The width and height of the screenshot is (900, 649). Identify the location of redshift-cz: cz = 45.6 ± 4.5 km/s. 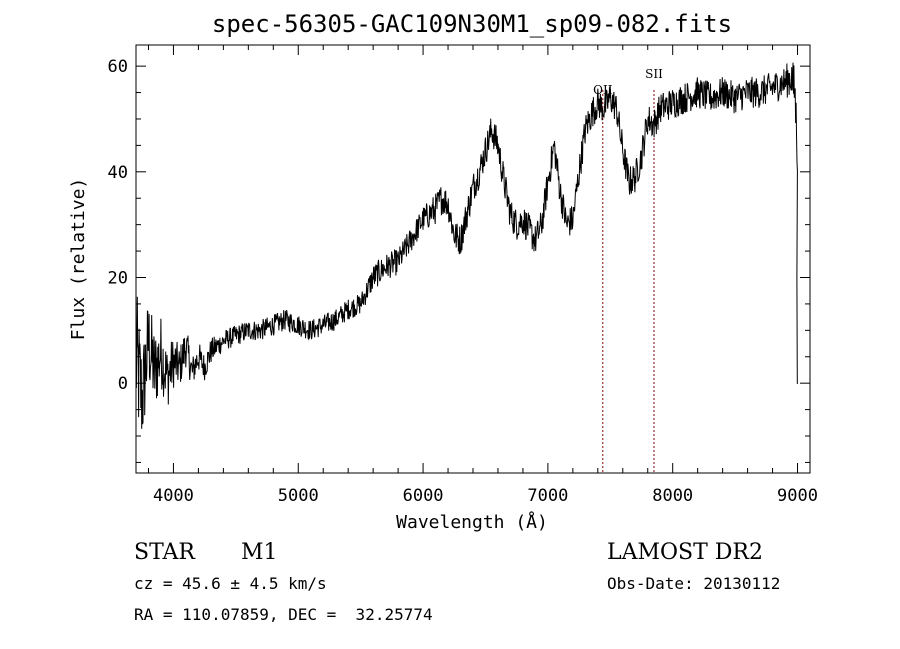
(230, 583).